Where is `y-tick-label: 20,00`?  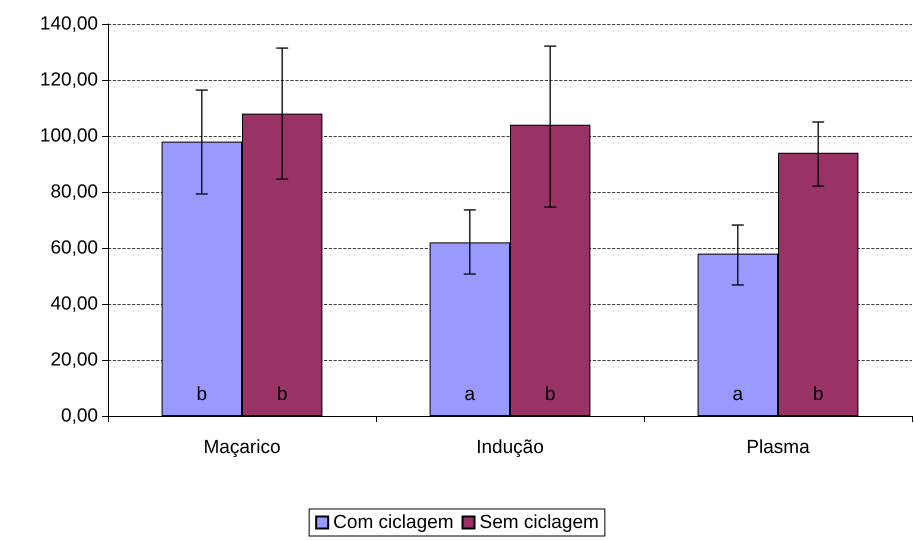
y-tick-label: 20,00 is located at coordinates (74, 360).